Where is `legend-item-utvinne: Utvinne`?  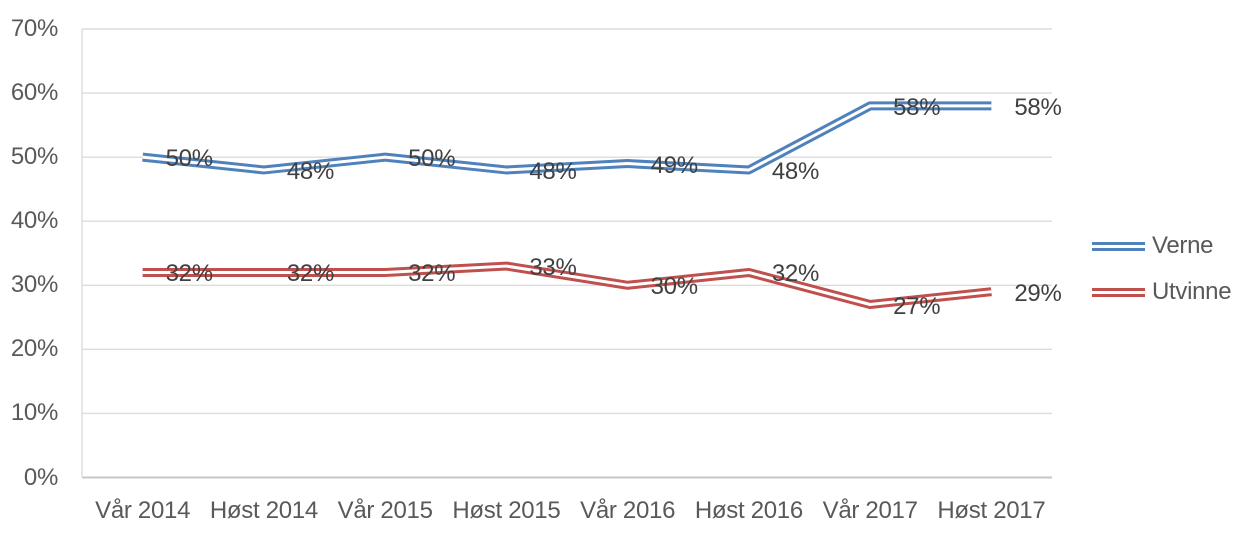
legend-item-utvinne: Utvinne is located at coordinates (1162, 291).